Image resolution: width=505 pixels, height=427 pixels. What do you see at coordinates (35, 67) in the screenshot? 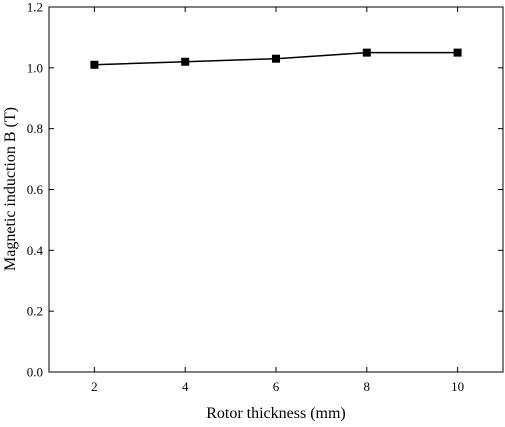
I see `y-tick-label: 1.0` at bounding box center [35, 67].